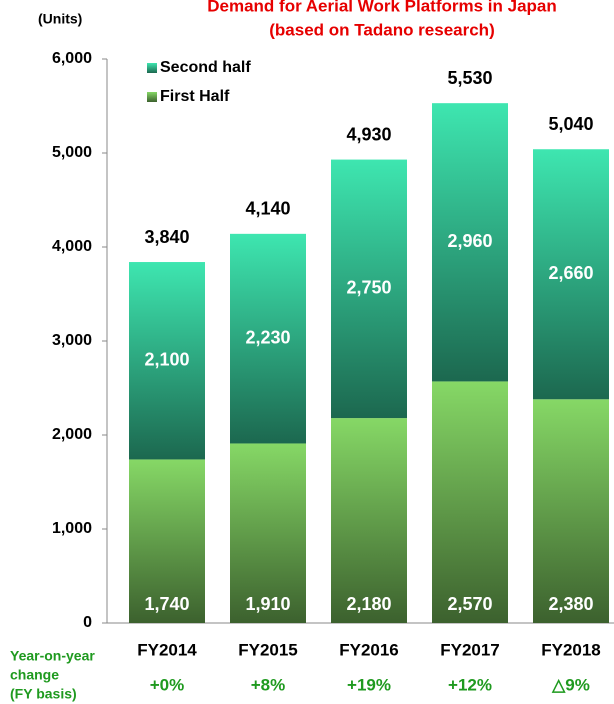 This screenshot has width=614, height=704. Describe the element at coordinates (267, 604) in the screenshot. I see `data-label: 1,910` at that location.